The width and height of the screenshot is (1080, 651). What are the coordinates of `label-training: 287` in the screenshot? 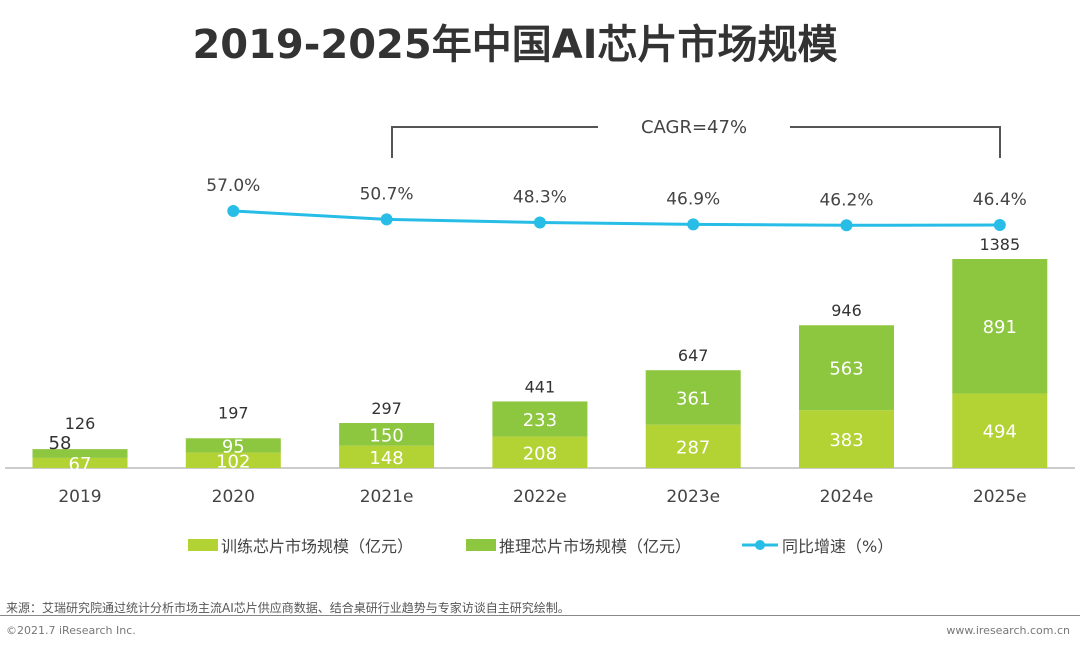 It's located at (693, 447).